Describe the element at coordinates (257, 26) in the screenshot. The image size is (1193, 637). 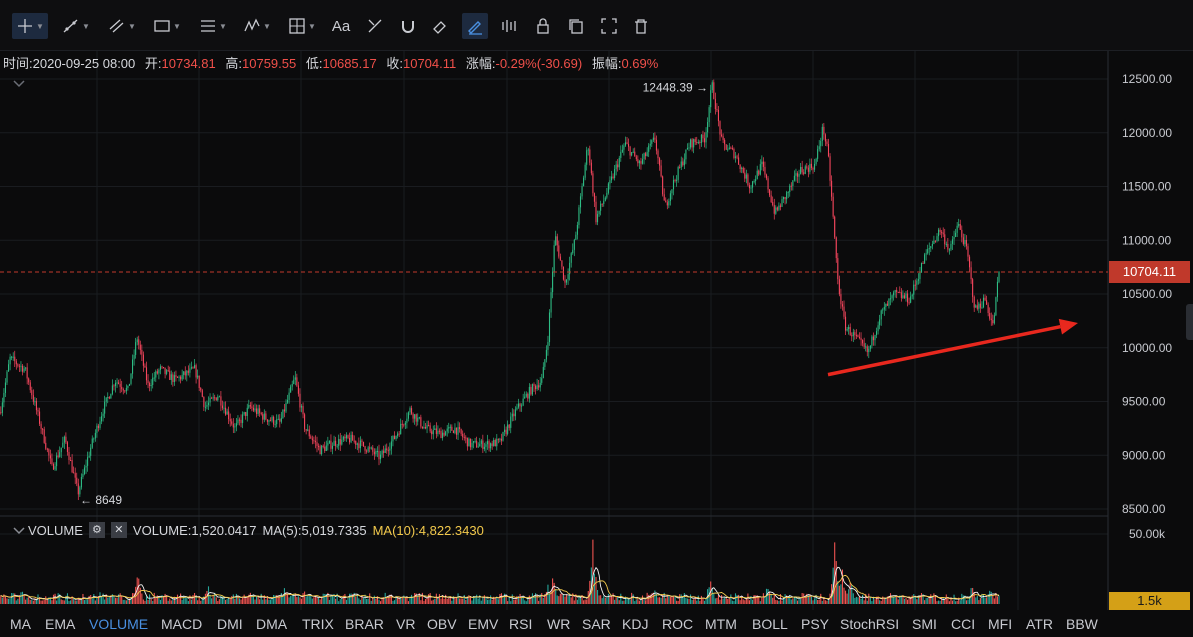
I see `wave-tool-button: ▼` at that location.